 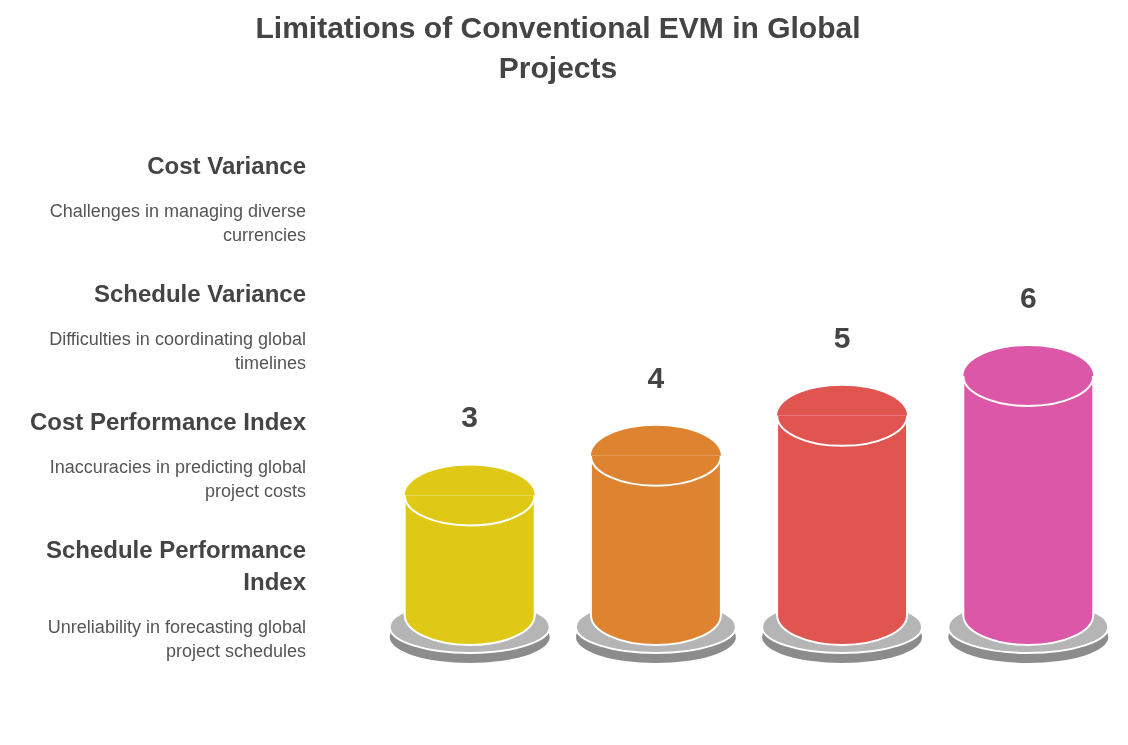 I want to click on data-label: 3, so click(x=470, y=417).